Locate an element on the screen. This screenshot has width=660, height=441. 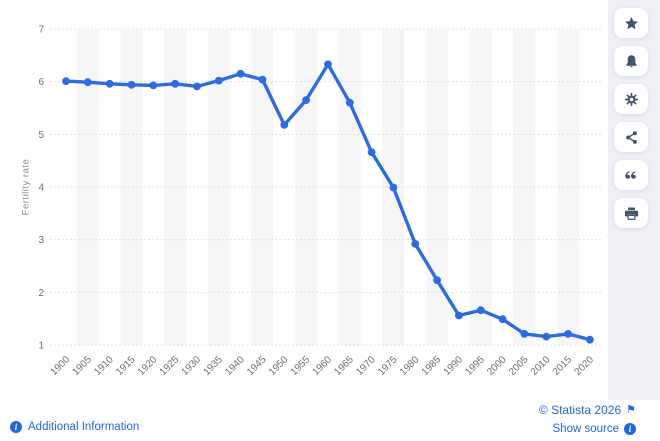
x-tick-label: 1915 is located at coordinates (126, 366).